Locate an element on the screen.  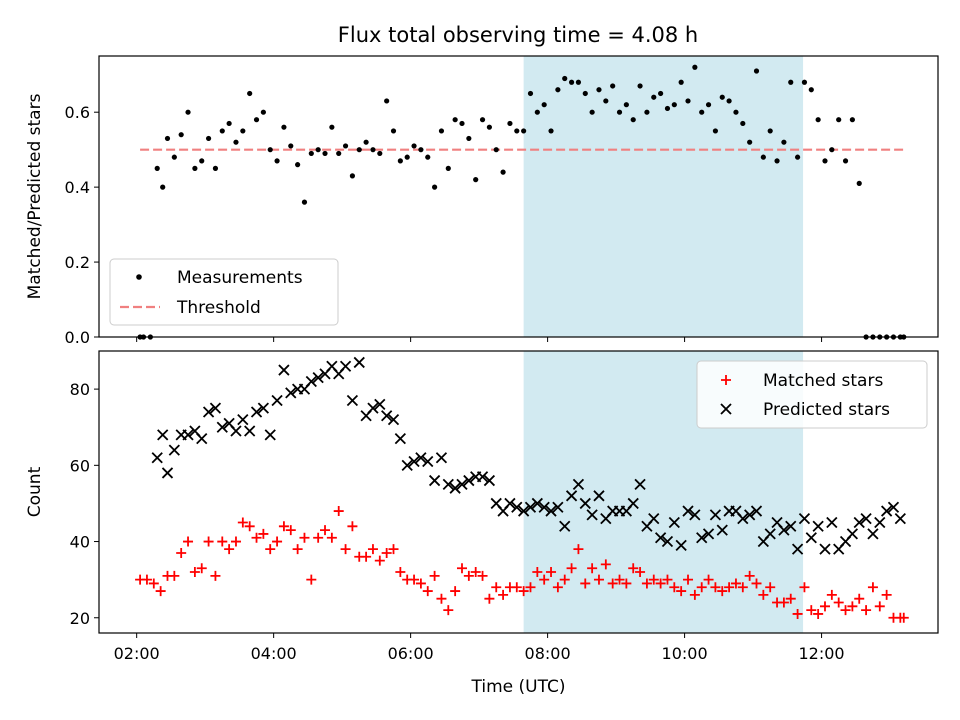
legend-predicted-marker is located at coordinates (726, 409).